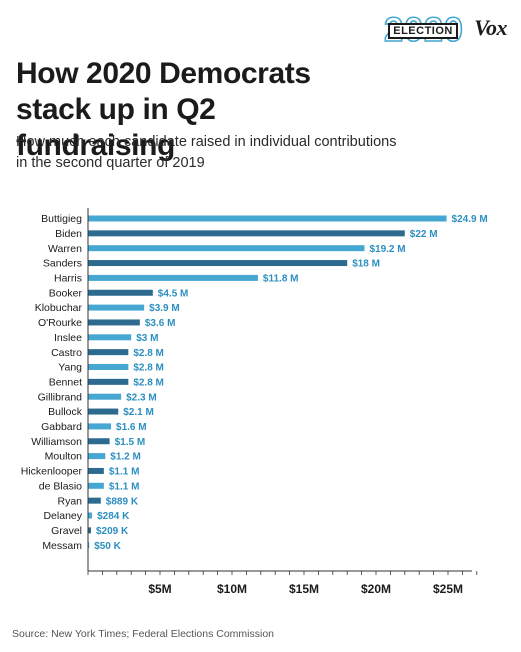  Describe the element at coordinates (160, 323) in the screenshot. I see `data-label: $3.6 M` at that location.